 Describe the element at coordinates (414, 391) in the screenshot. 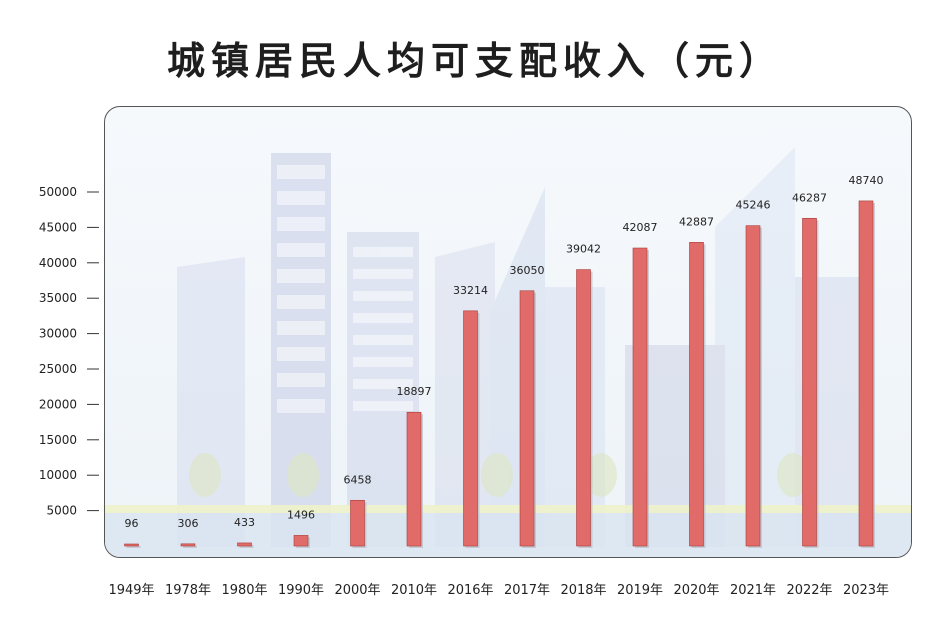

I see `bar-value-label: 18897` at that location.